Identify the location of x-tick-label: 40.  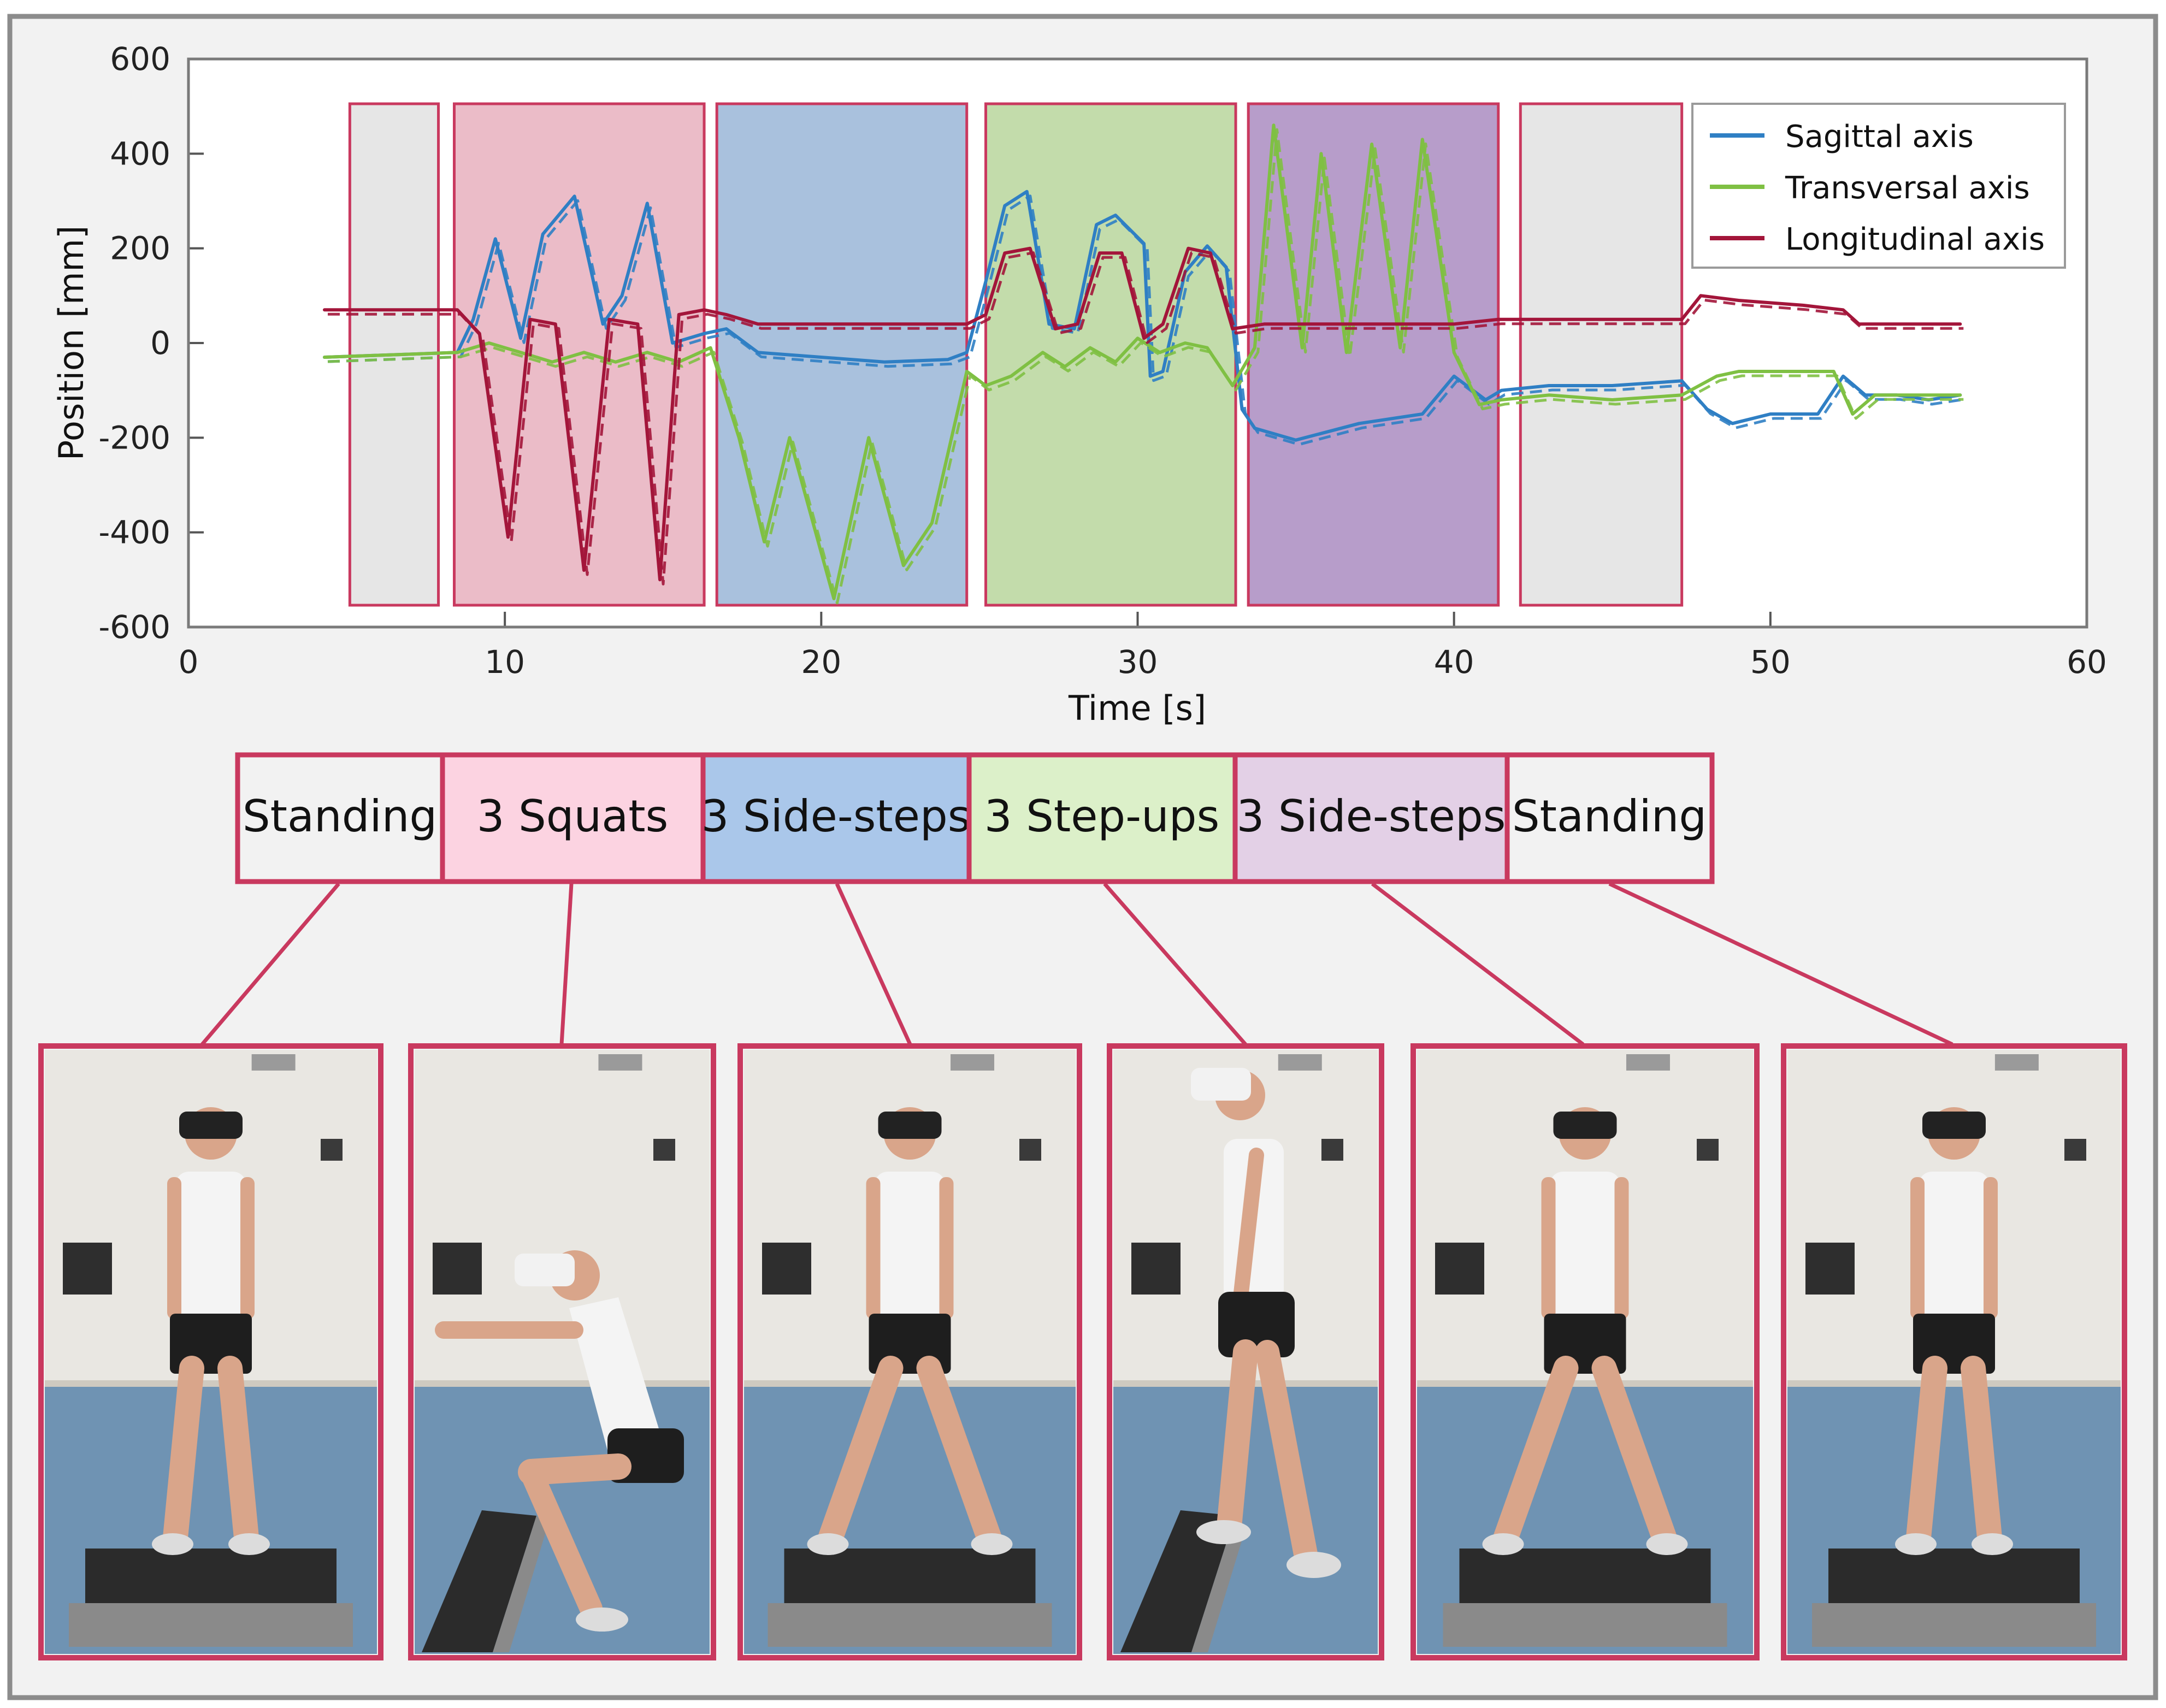
(1454, 662).